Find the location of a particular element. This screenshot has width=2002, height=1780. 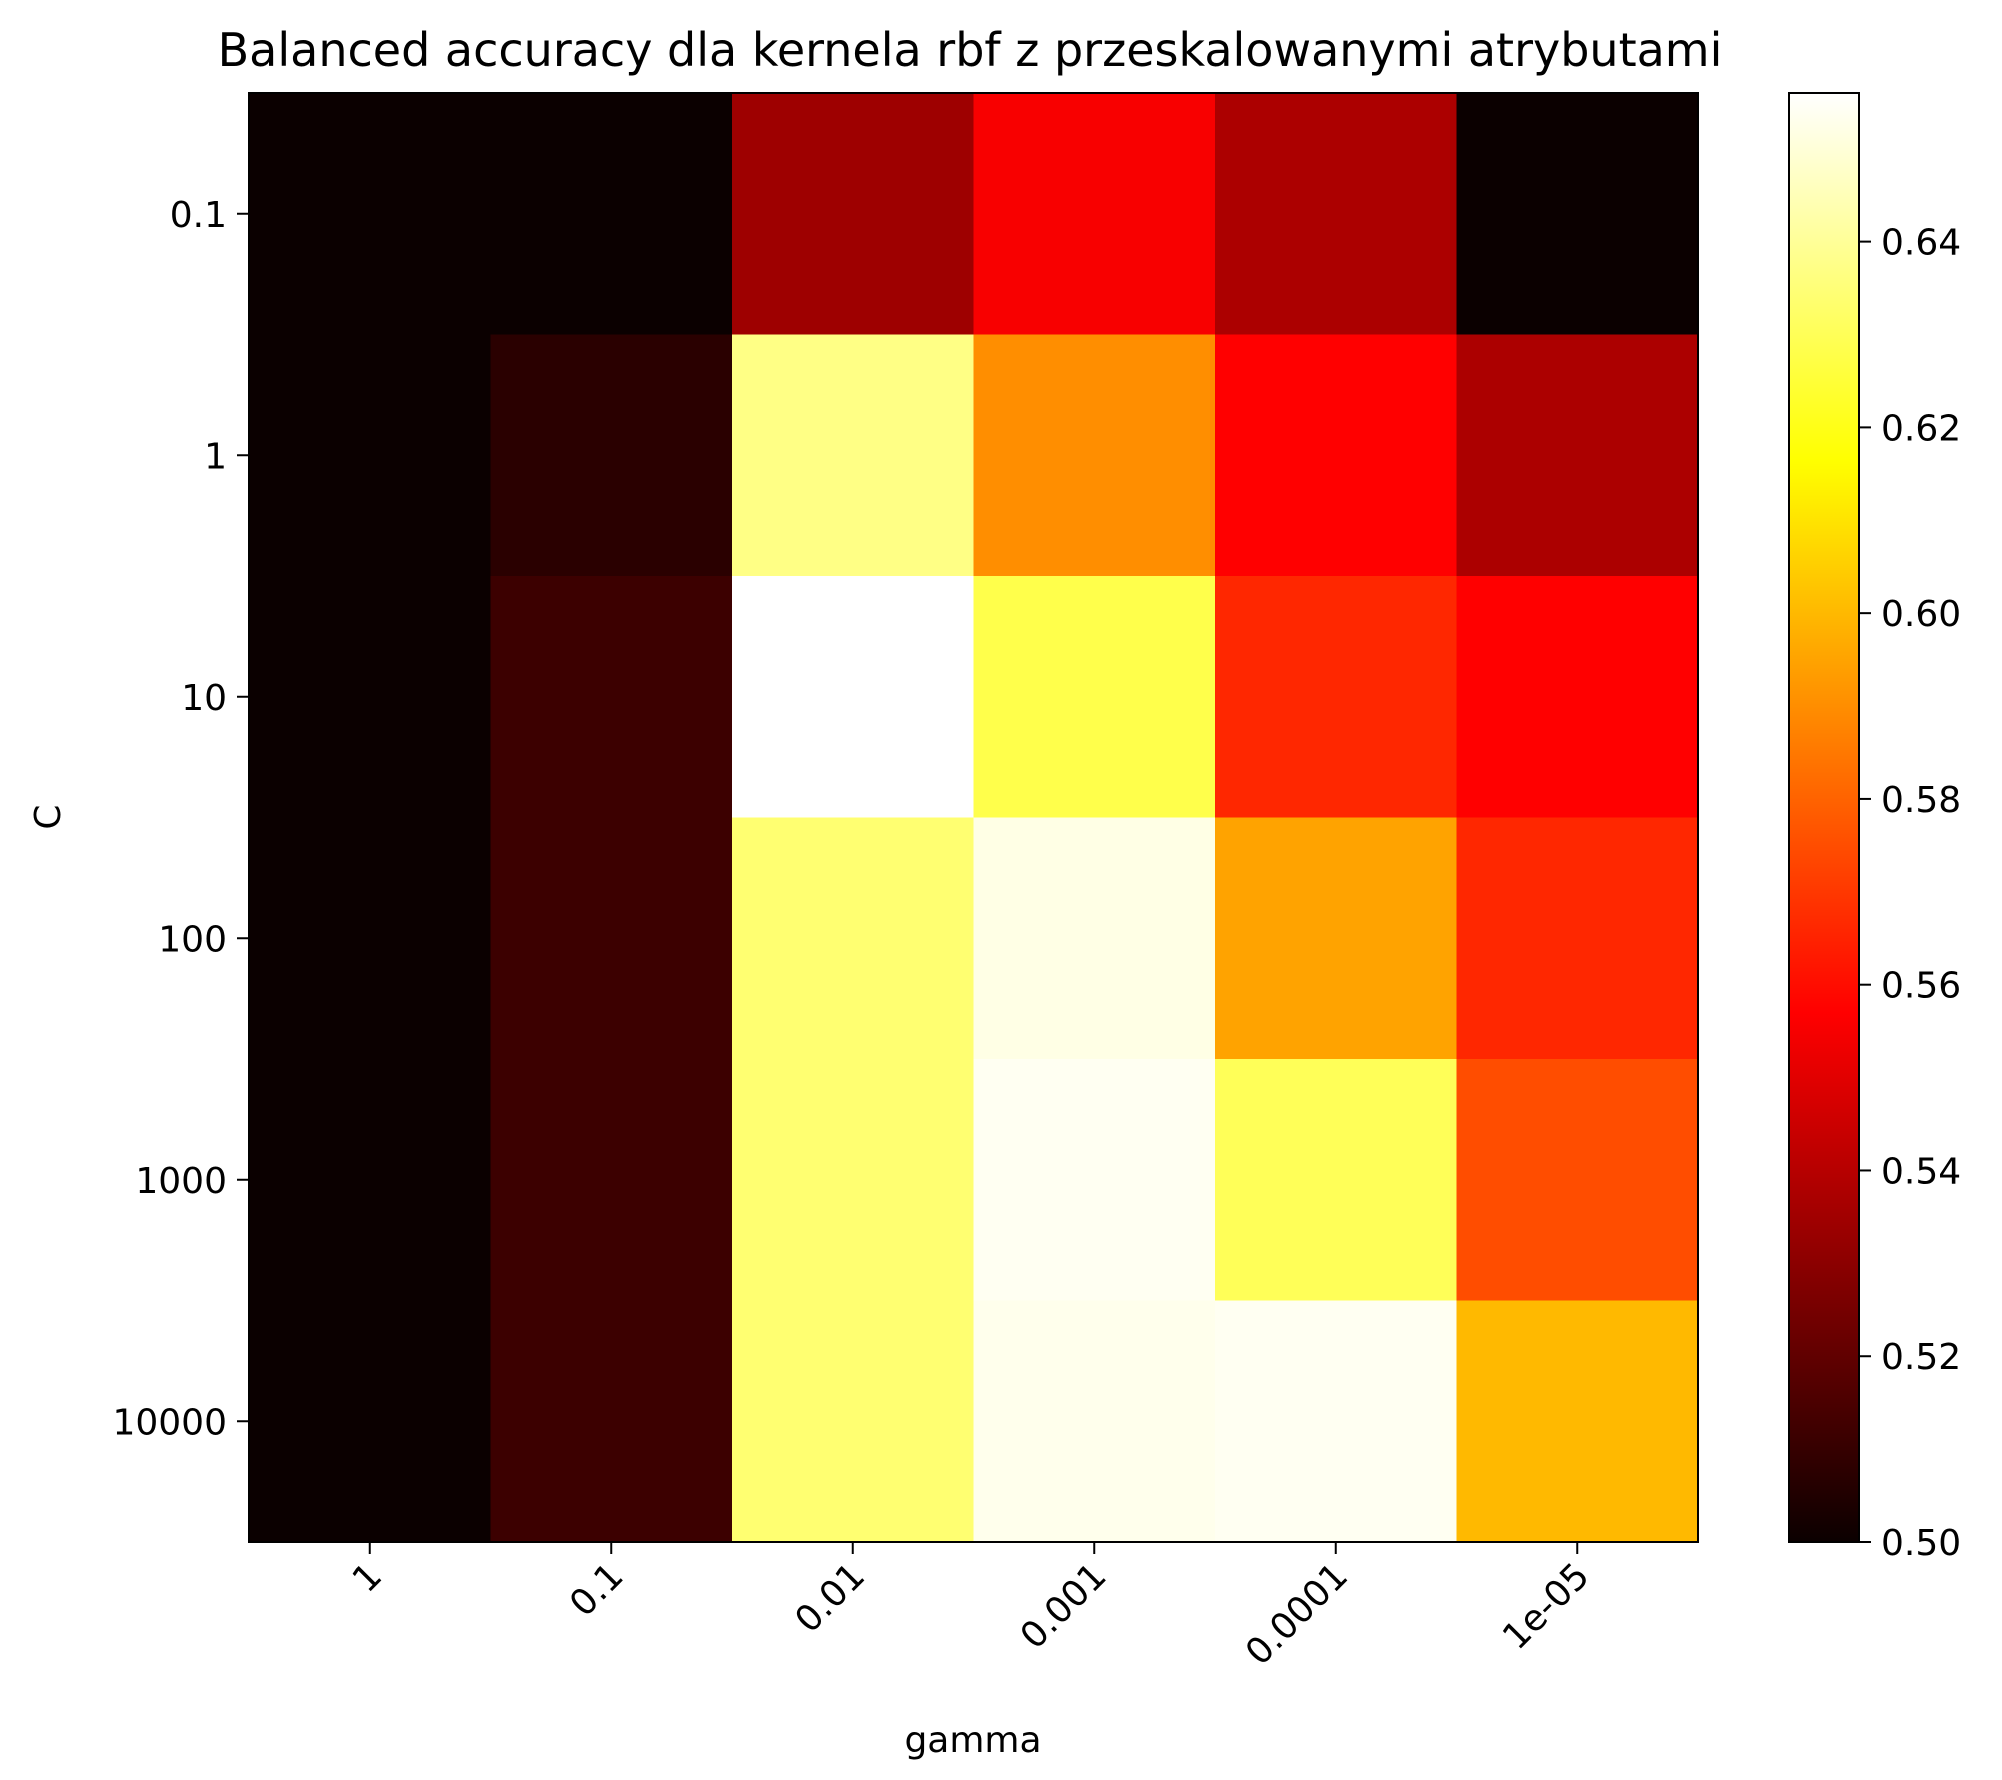

y-tick-label: 10 is located at coordinates (204, 698).